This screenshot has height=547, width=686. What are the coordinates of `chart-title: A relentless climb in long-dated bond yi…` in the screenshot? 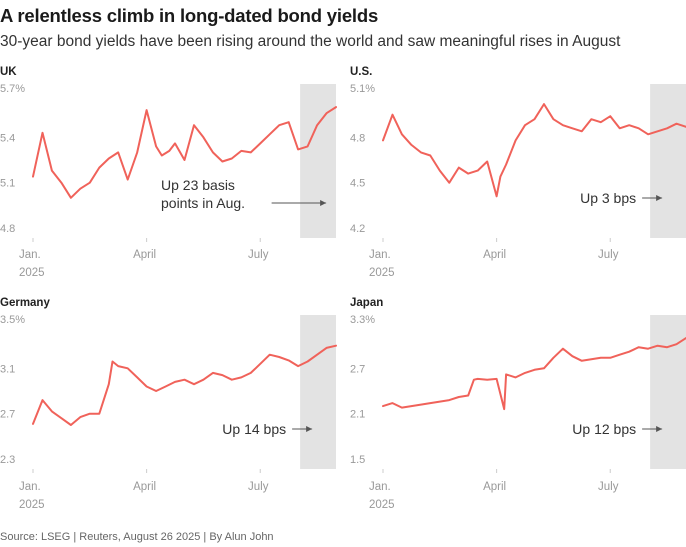 It's located at (189, 15).